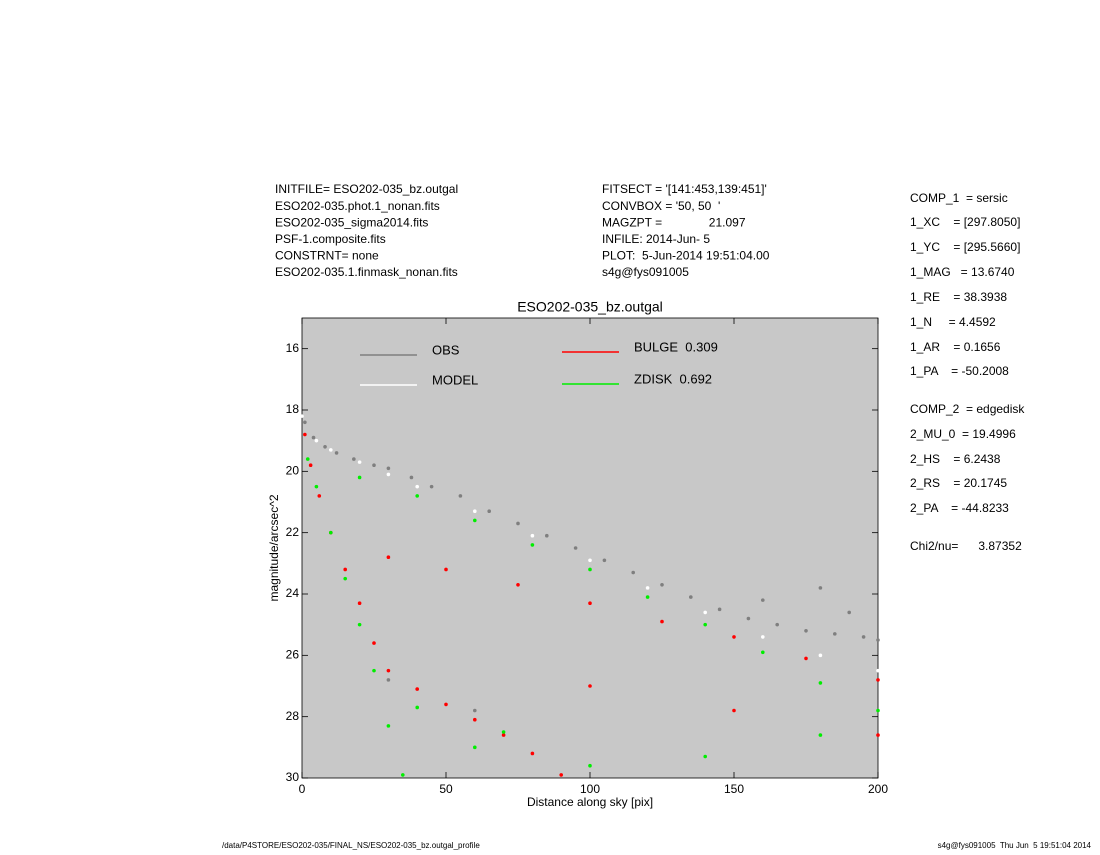 This screenshot has width=1100, height=855. I want to click on chart-title: ESO202-035_bz.outgal, so click(590, 307).